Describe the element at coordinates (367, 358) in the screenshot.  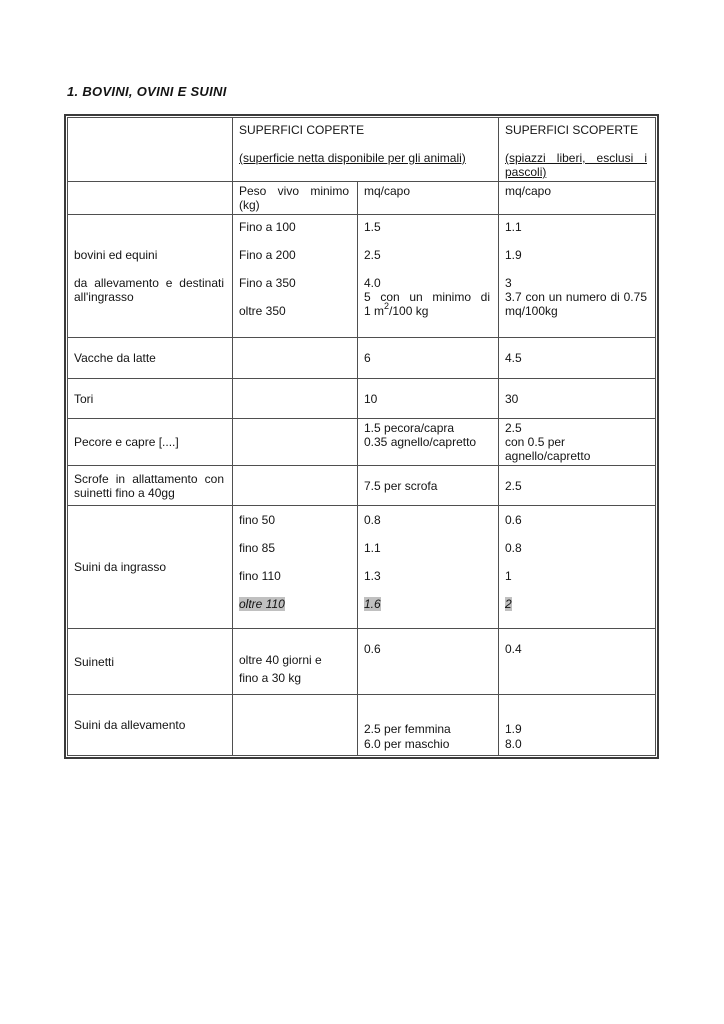
I see `text-line: 6` at that location.